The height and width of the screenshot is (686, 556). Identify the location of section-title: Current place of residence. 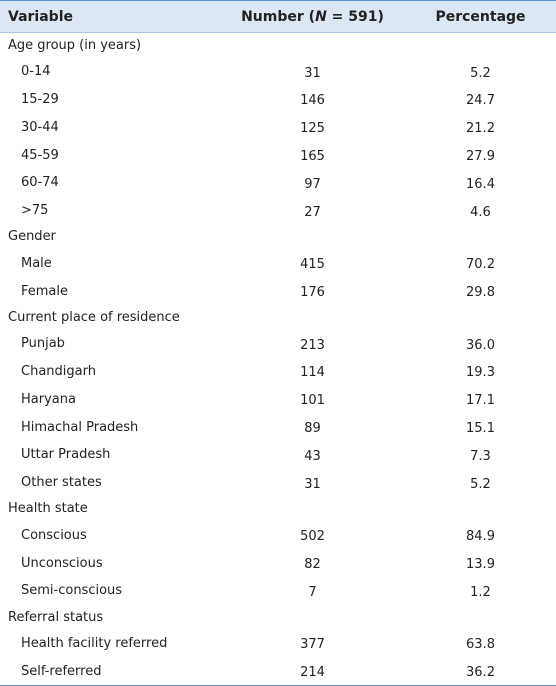
(94, 317).